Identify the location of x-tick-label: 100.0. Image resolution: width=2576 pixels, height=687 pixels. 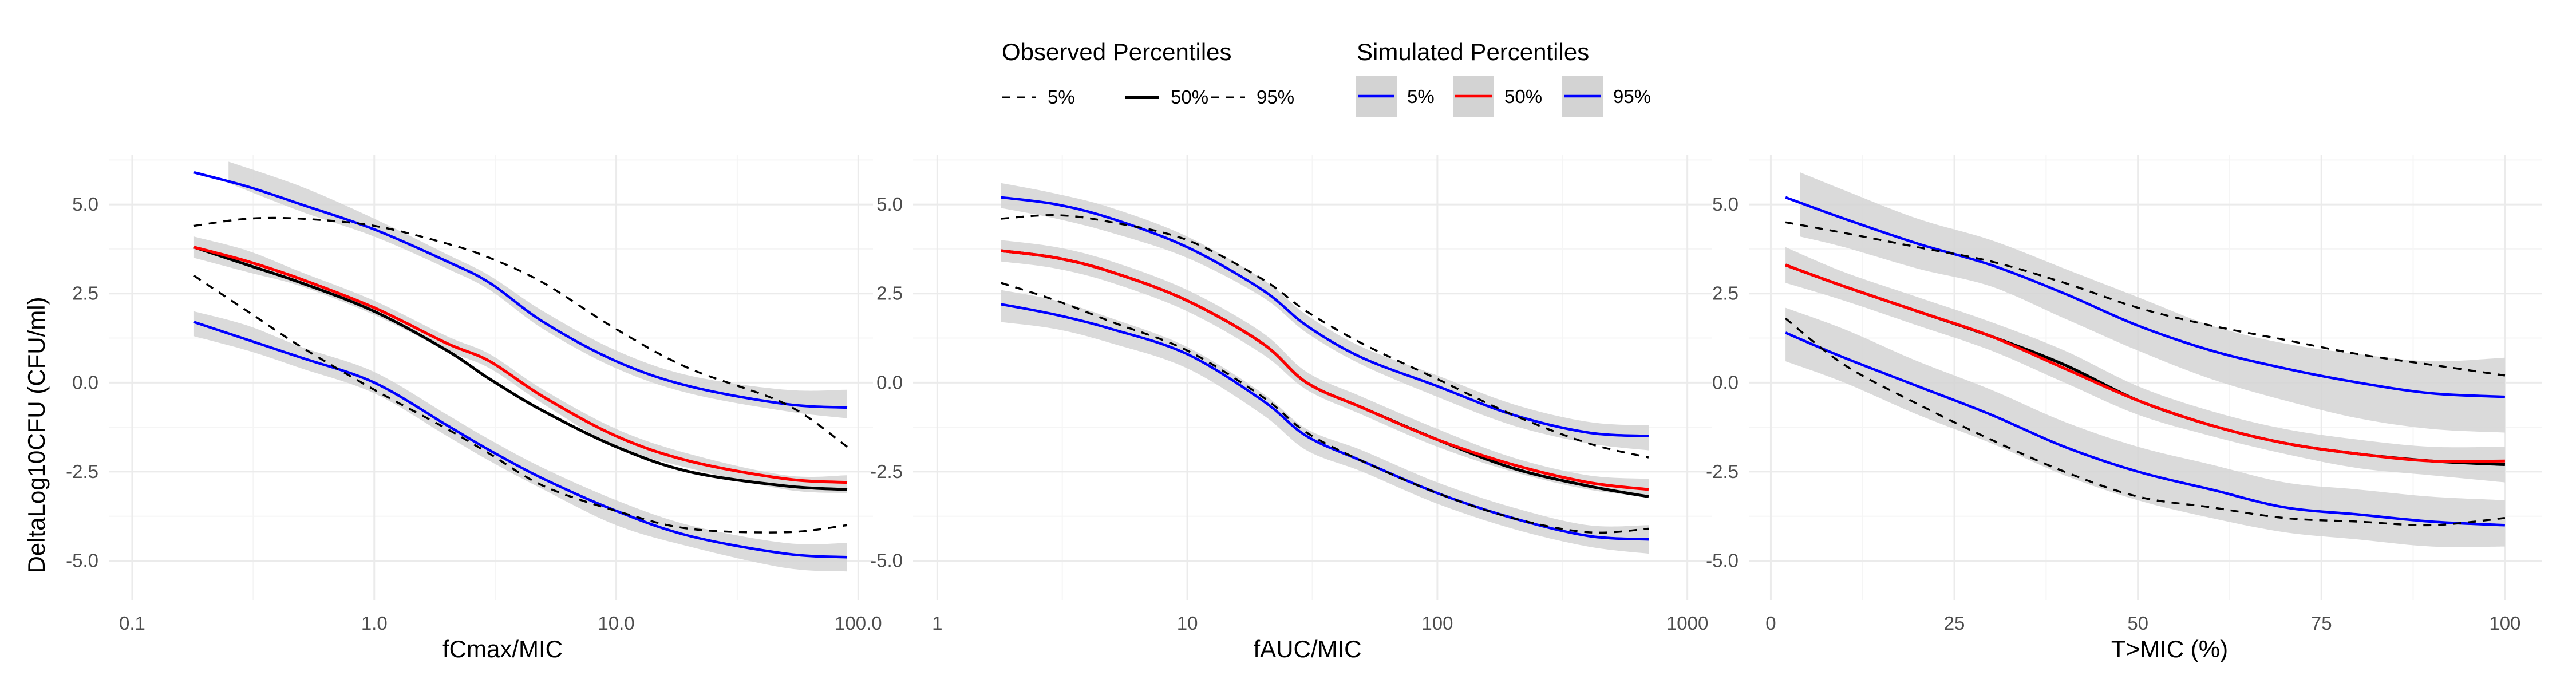
(858, 623).